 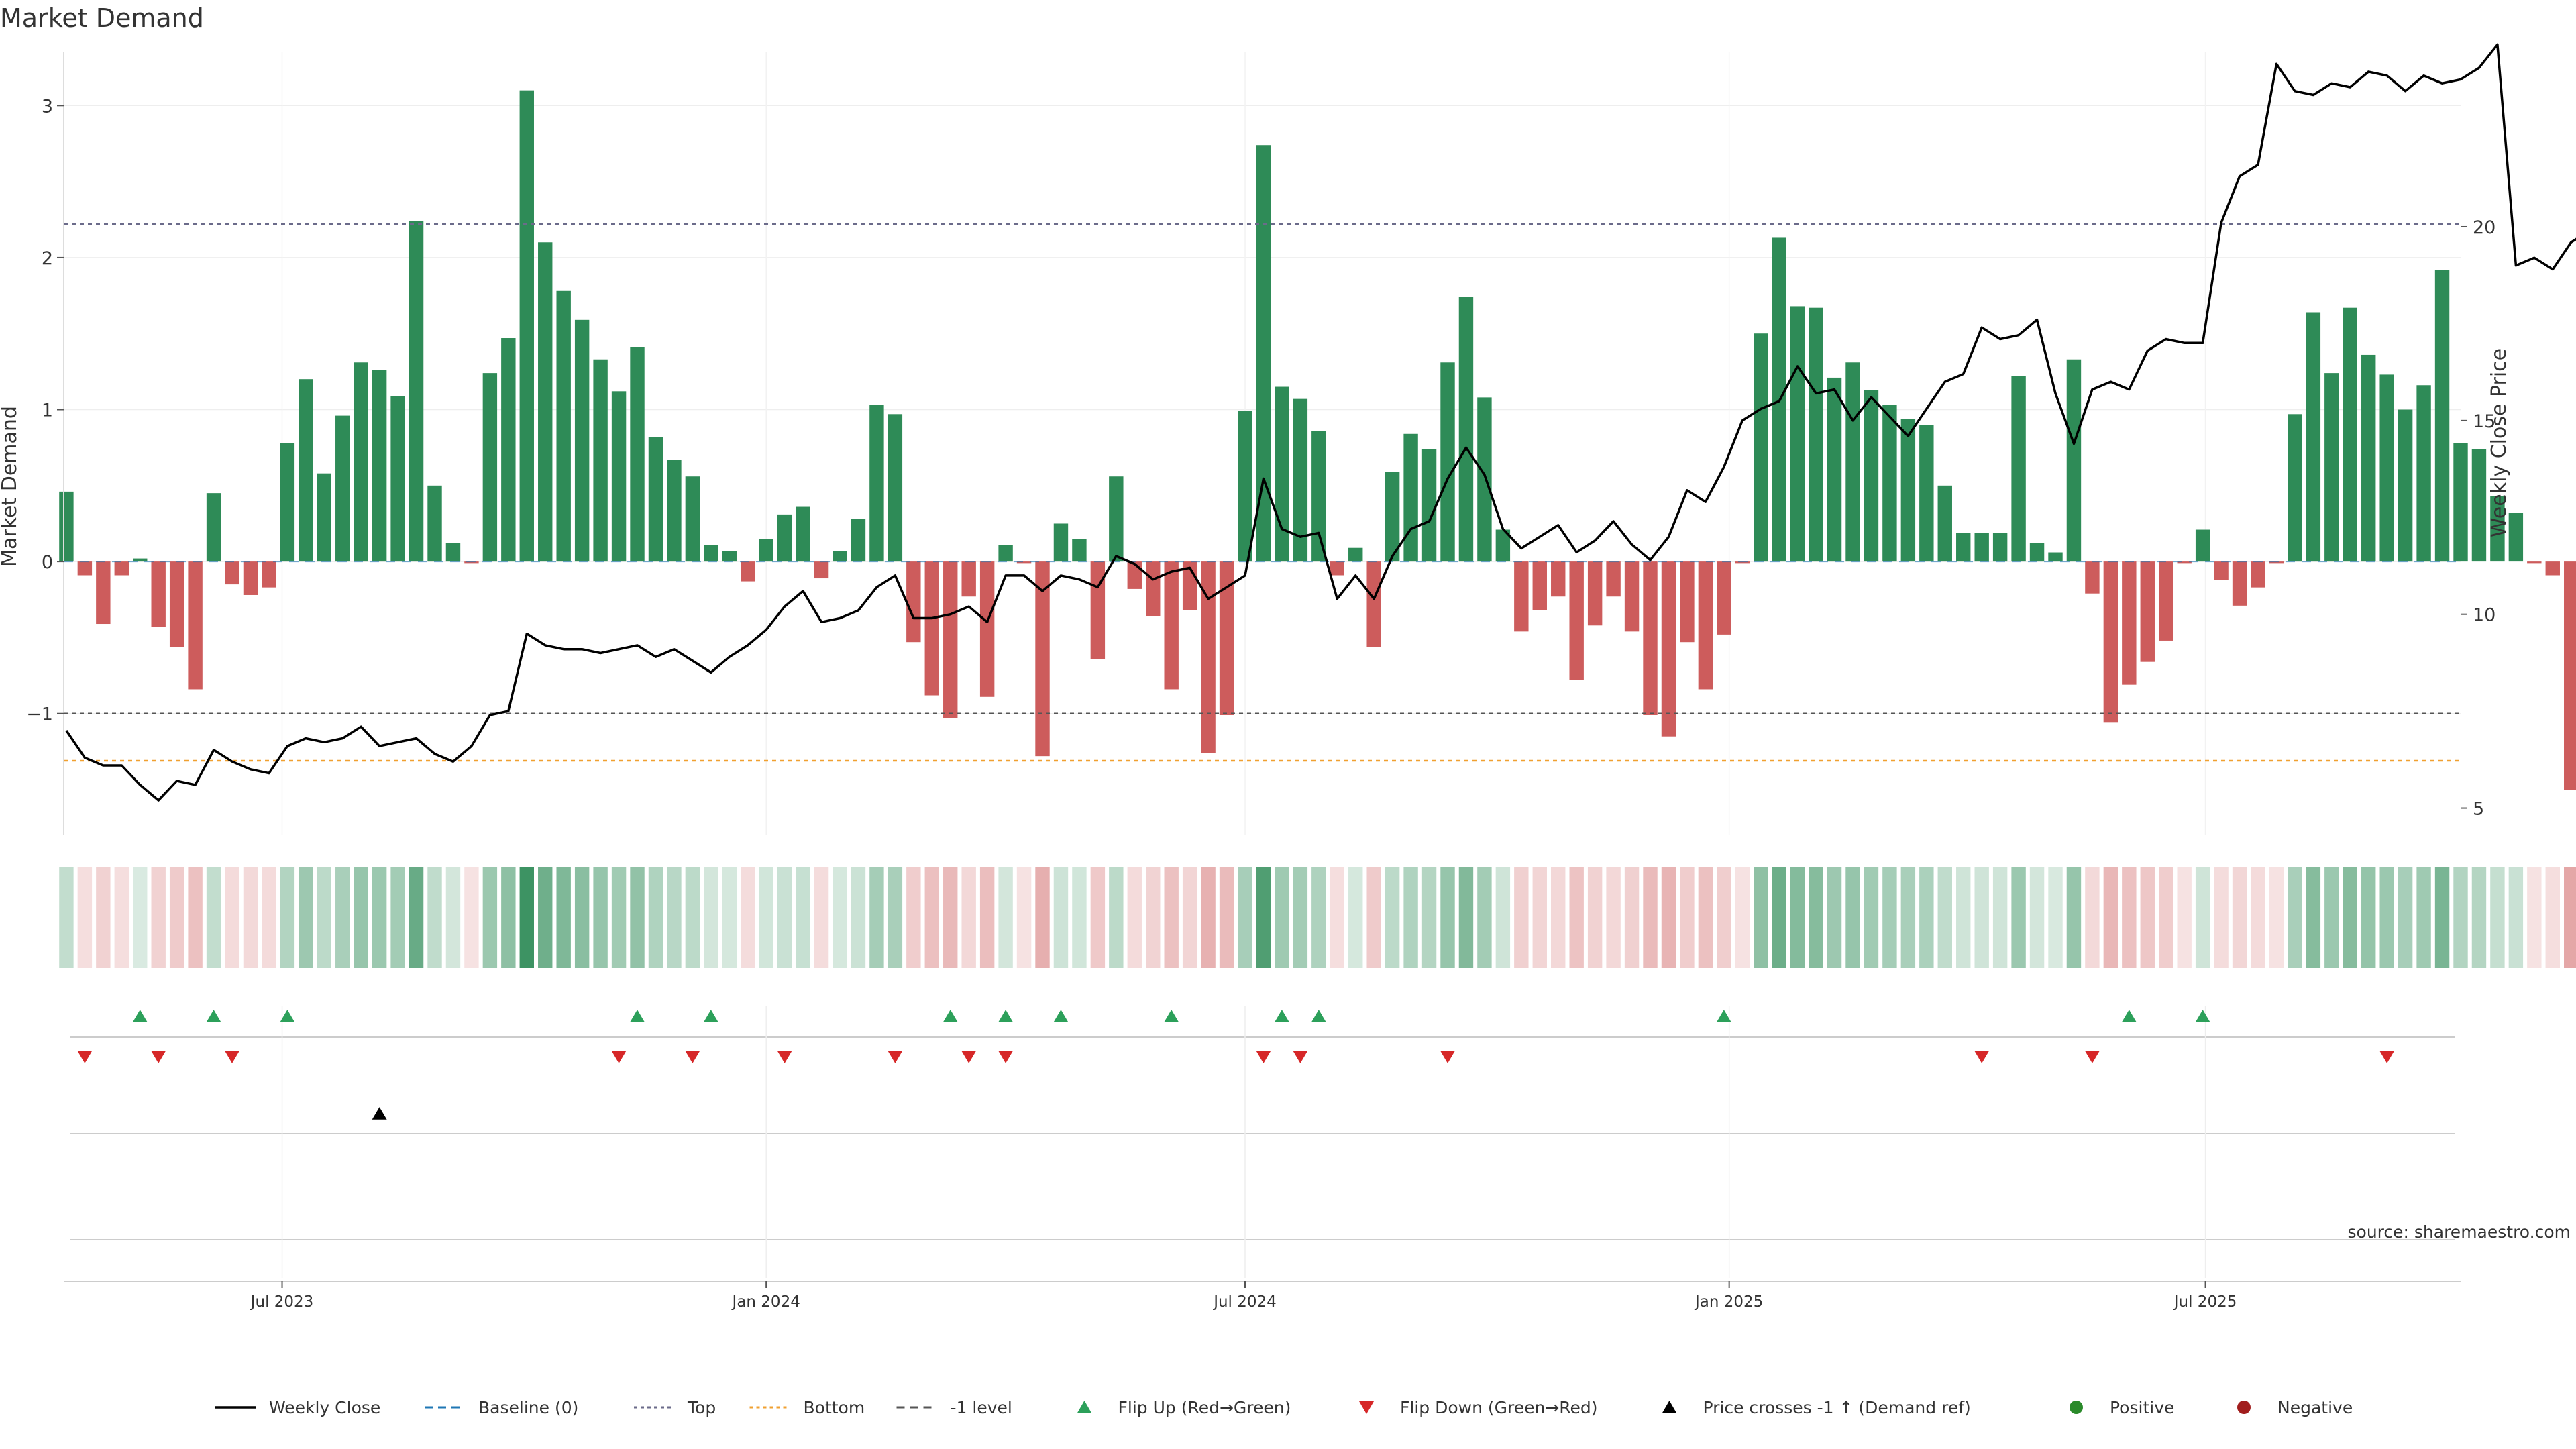 What do you see at coordinates (765, 1302) in the screenshot?
I see `x-tick-label: Jan 2024` at bounding box center [765, 1302].